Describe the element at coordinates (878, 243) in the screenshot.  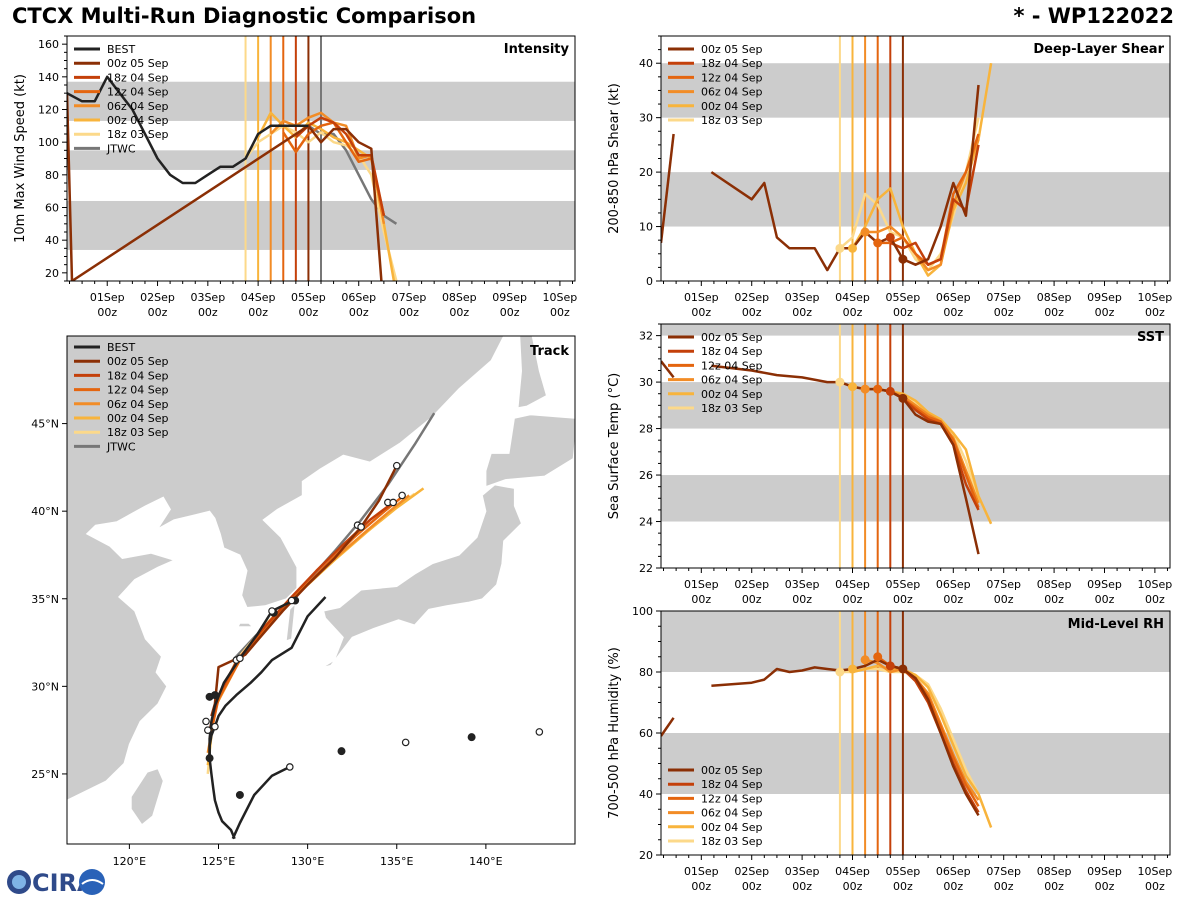
I see `shear-marker-12z-04-sep` at that location.